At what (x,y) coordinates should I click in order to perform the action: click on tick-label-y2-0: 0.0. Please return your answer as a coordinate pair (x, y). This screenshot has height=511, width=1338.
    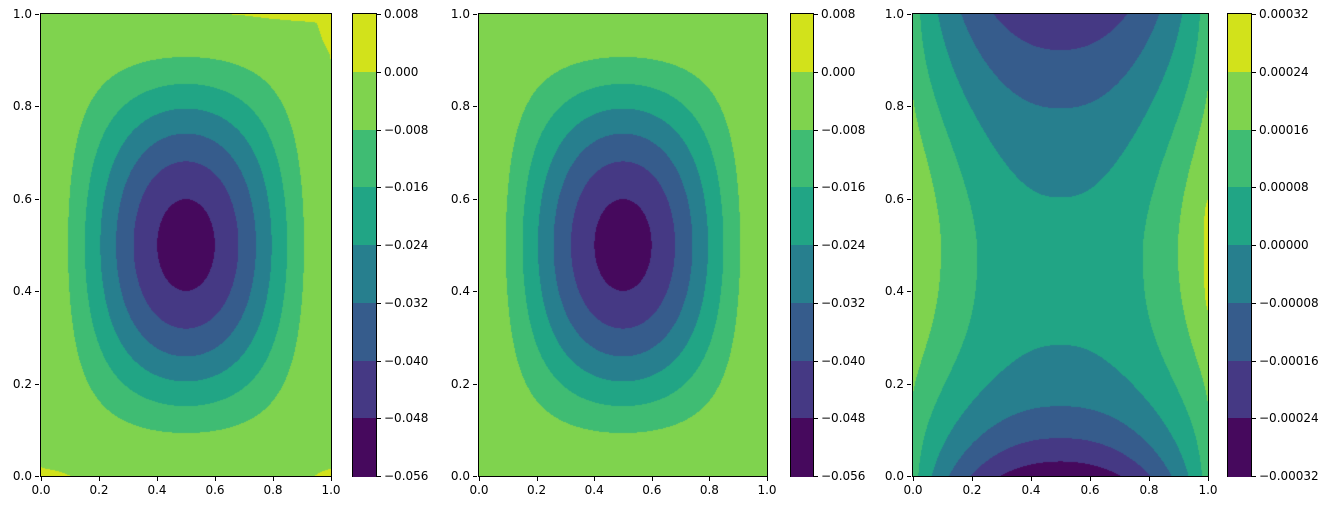
    Looking at the image, I should click on (460, 476).